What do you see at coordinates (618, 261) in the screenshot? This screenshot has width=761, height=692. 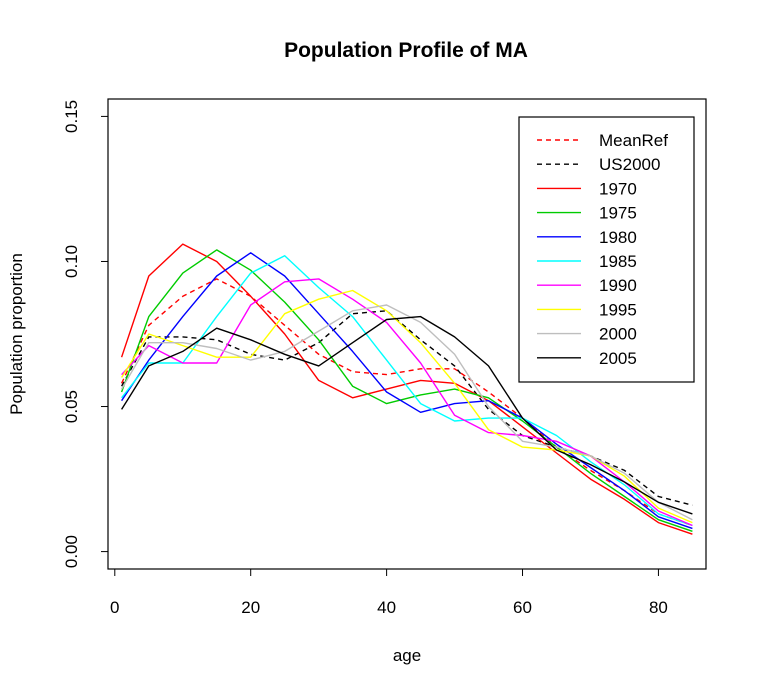 I see `legend-label-1985: 1985` at bounding box center [618, 261].